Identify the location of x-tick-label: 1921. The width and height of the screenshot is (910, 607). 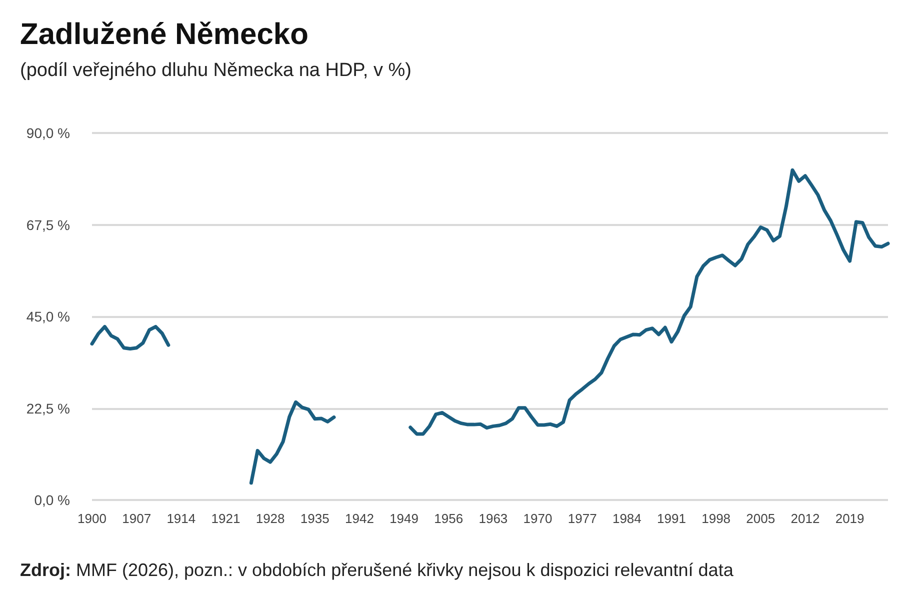
(225, 518).